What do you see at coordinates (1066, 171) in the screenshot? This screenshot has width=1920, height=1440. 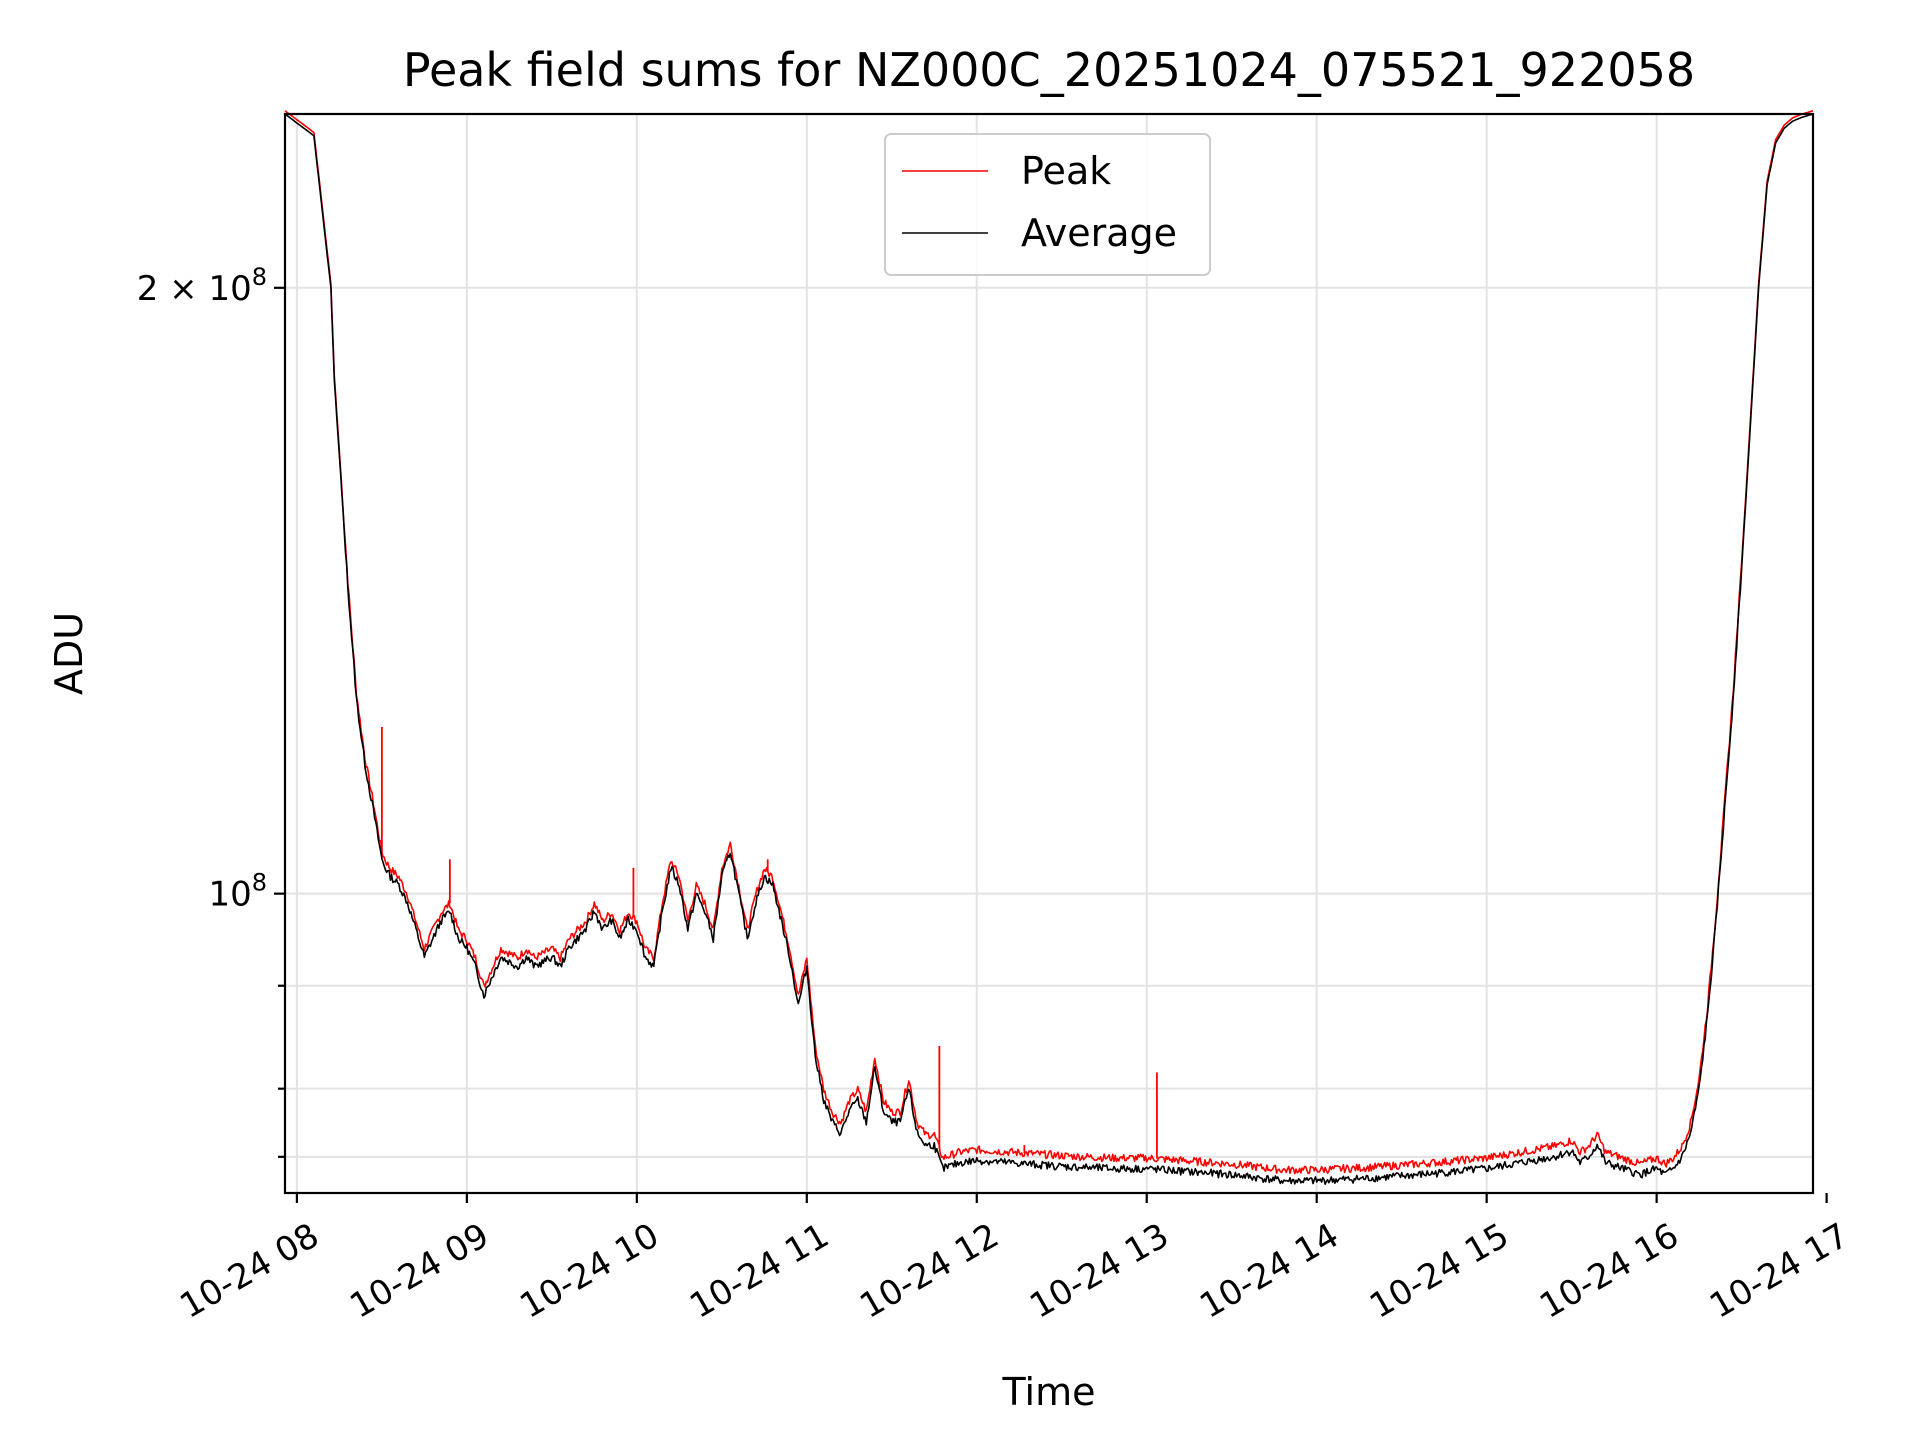 I see `legend-peak-label: Peak` at bounding box center [1066, 171].